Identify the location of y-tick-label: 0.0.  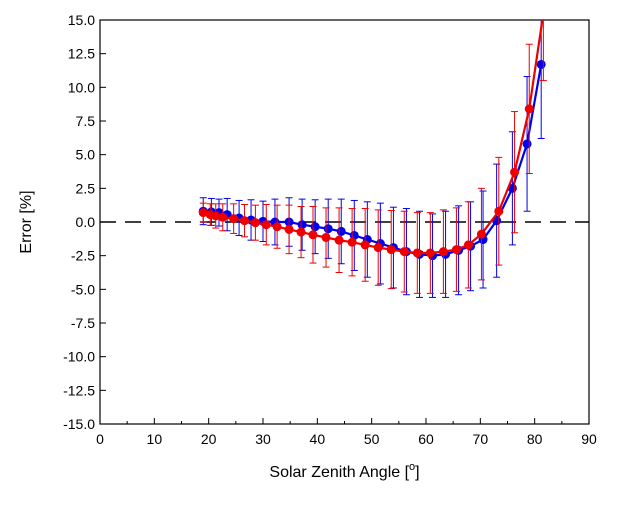
(86, 222).